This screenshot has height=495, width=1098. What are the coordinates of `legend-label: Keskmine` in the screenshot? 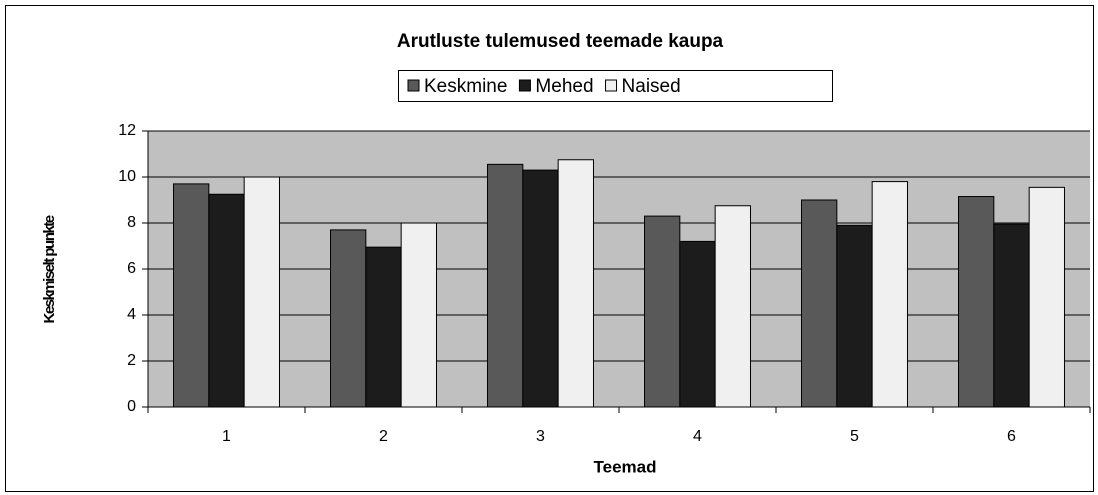 It's located at (465, 86).